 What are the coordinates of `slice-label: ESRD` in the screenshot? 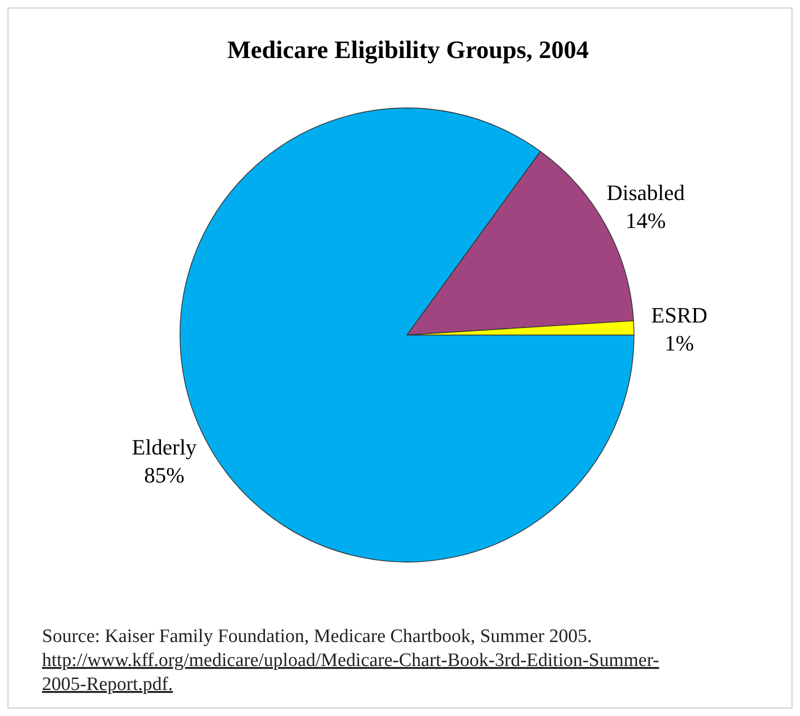 It's located at (679, 315).